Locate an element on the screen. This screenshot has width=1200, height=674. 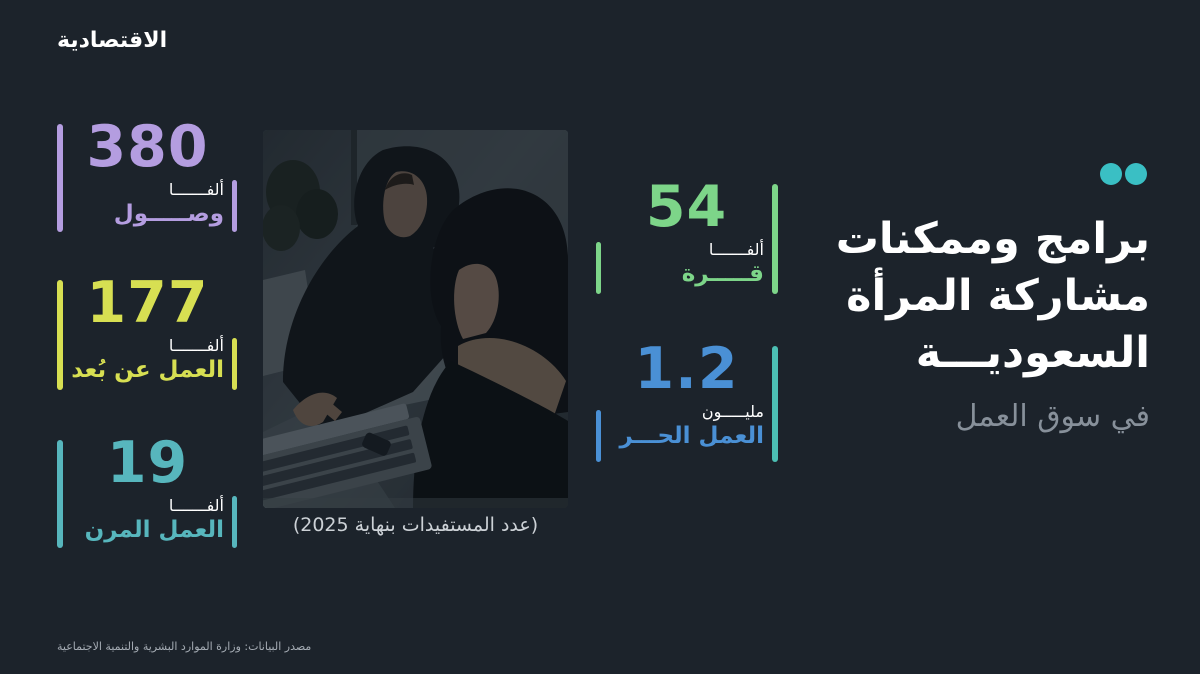
plant is located at coordinates (300, 205).